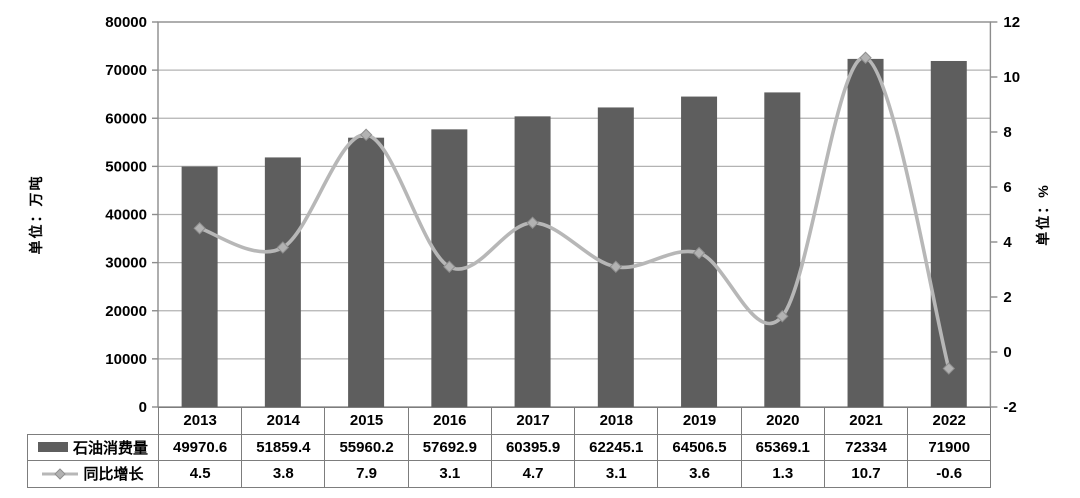 Image resolution: width=1080 pixels, height=498 pixels. Describe the element at coordinates (143, 407) in the screenshot. I see `left-axis-tick-label: 0` at that location.